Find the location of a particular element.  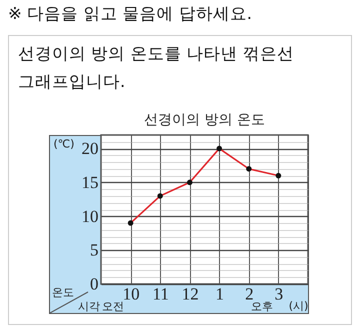

y-tick-label: 15 is located at coordinates (90, 182).